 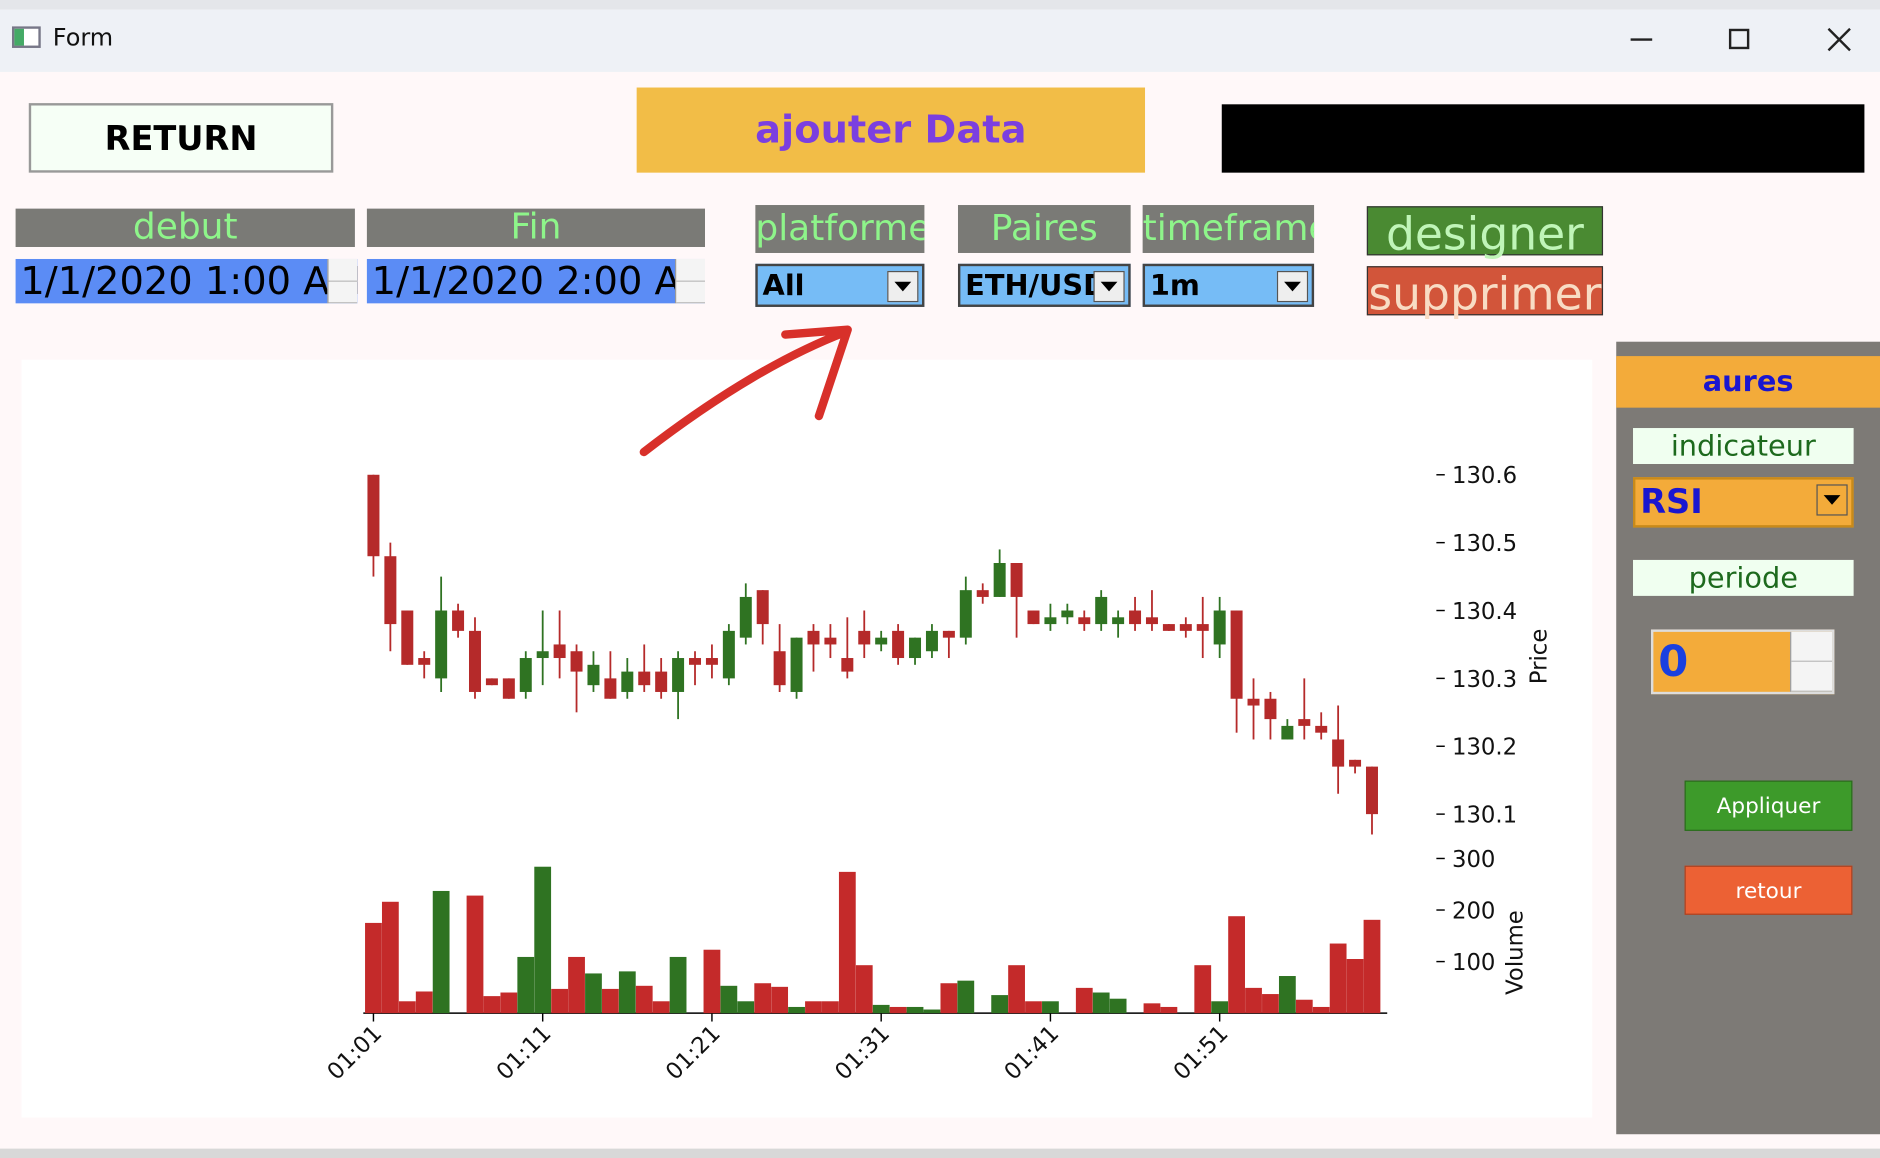 What do you see at coordinates (1739, 39) in the screenshot?
I see `maximize-button` at bounding box center [1739, 39].